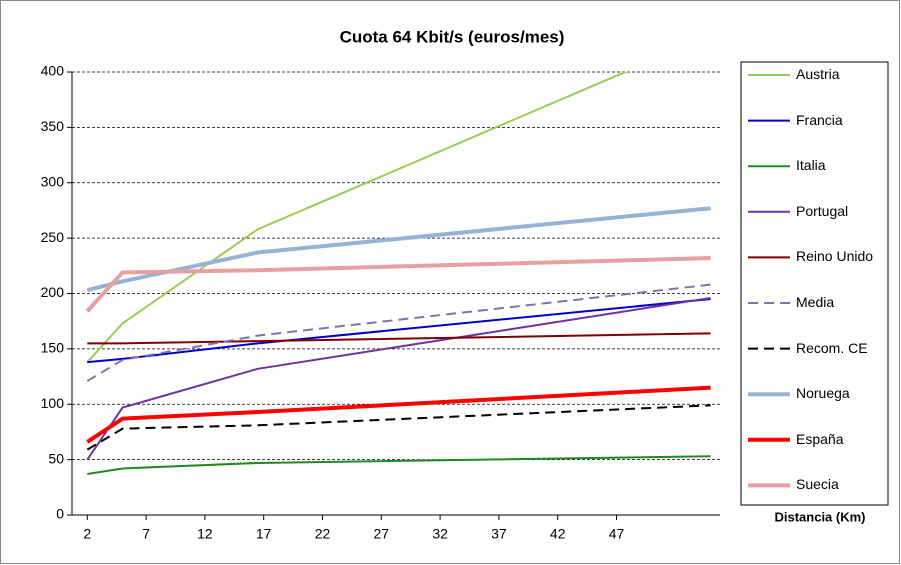 The image size is (901, 565). What do you see at coordinates (811, 165) in the screenshot?
I see `legend-label: Italia` at bounding box center [811, 165].